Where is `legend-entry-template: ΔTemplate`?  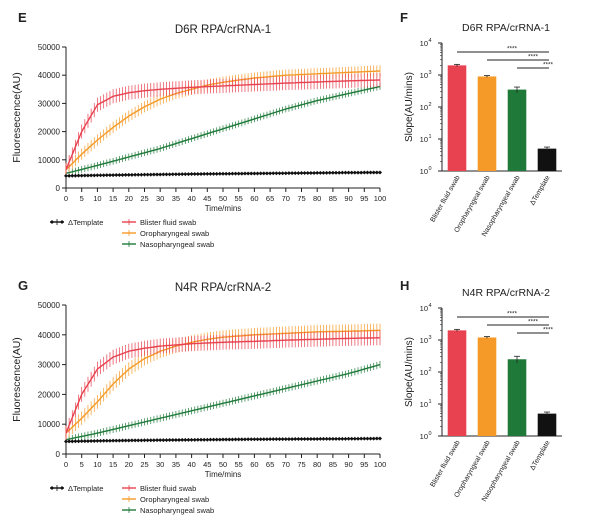
legend-entry-template: ΔTemplate is located at coordinates (76, 222).